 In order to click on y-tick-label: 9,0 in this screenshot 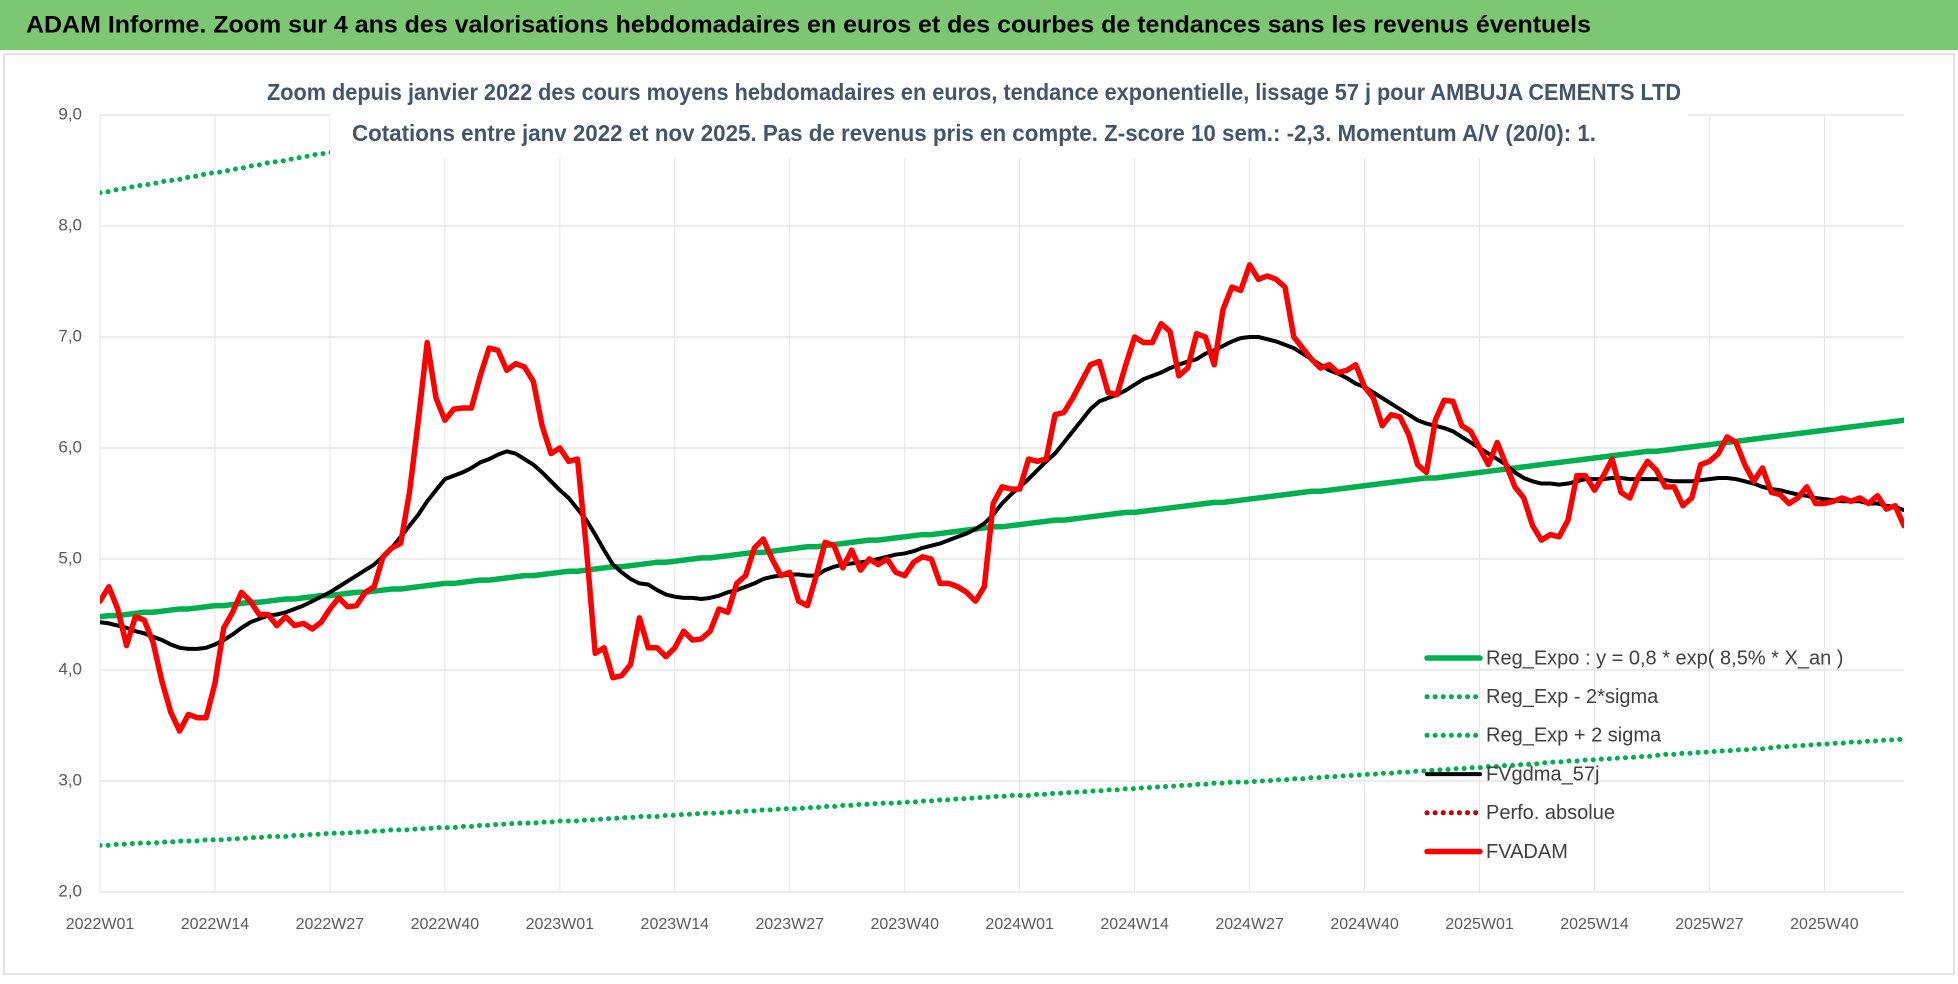, I will do `click(70, 113)`.